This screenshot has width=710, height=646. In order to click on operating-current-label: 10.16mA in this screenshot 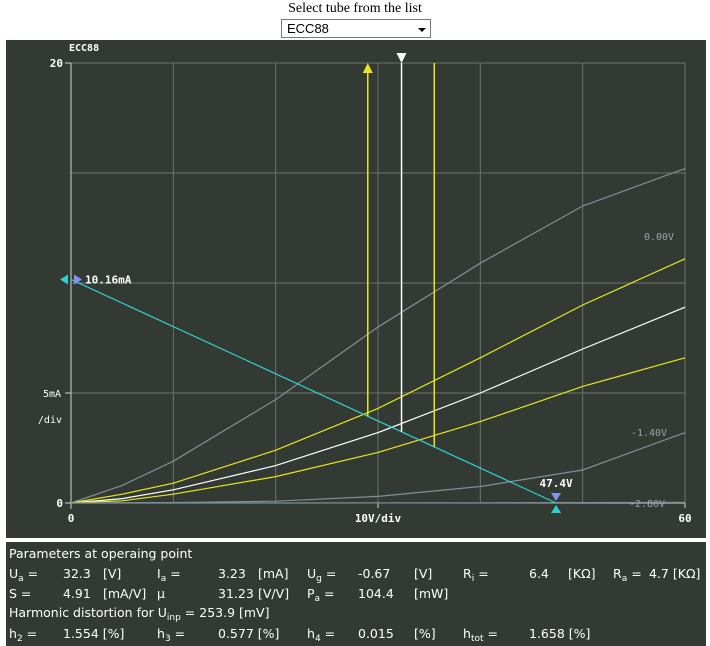, I will do `click(108, 279)`.